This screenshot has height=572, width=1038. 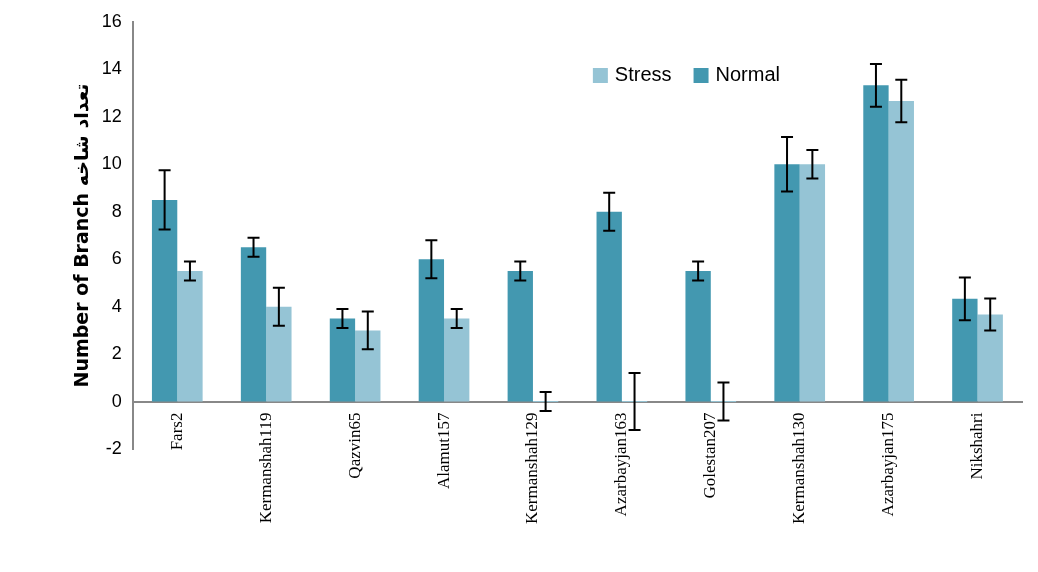 I want to click on y-tick-label: 16, so click(x=111, y=20).